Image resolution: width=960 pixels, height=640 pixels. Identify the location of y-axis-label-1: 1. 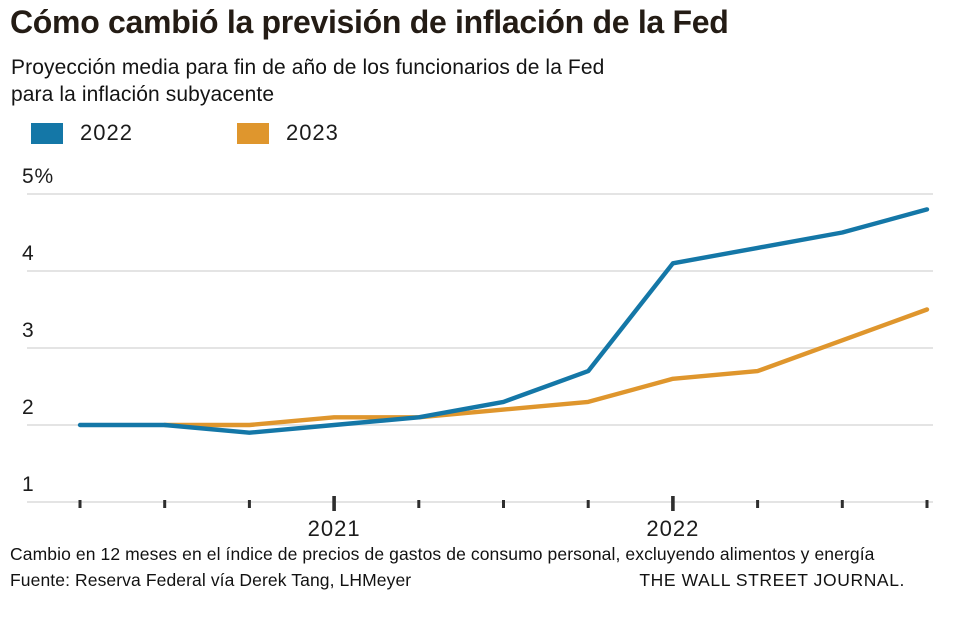
(28, 484).